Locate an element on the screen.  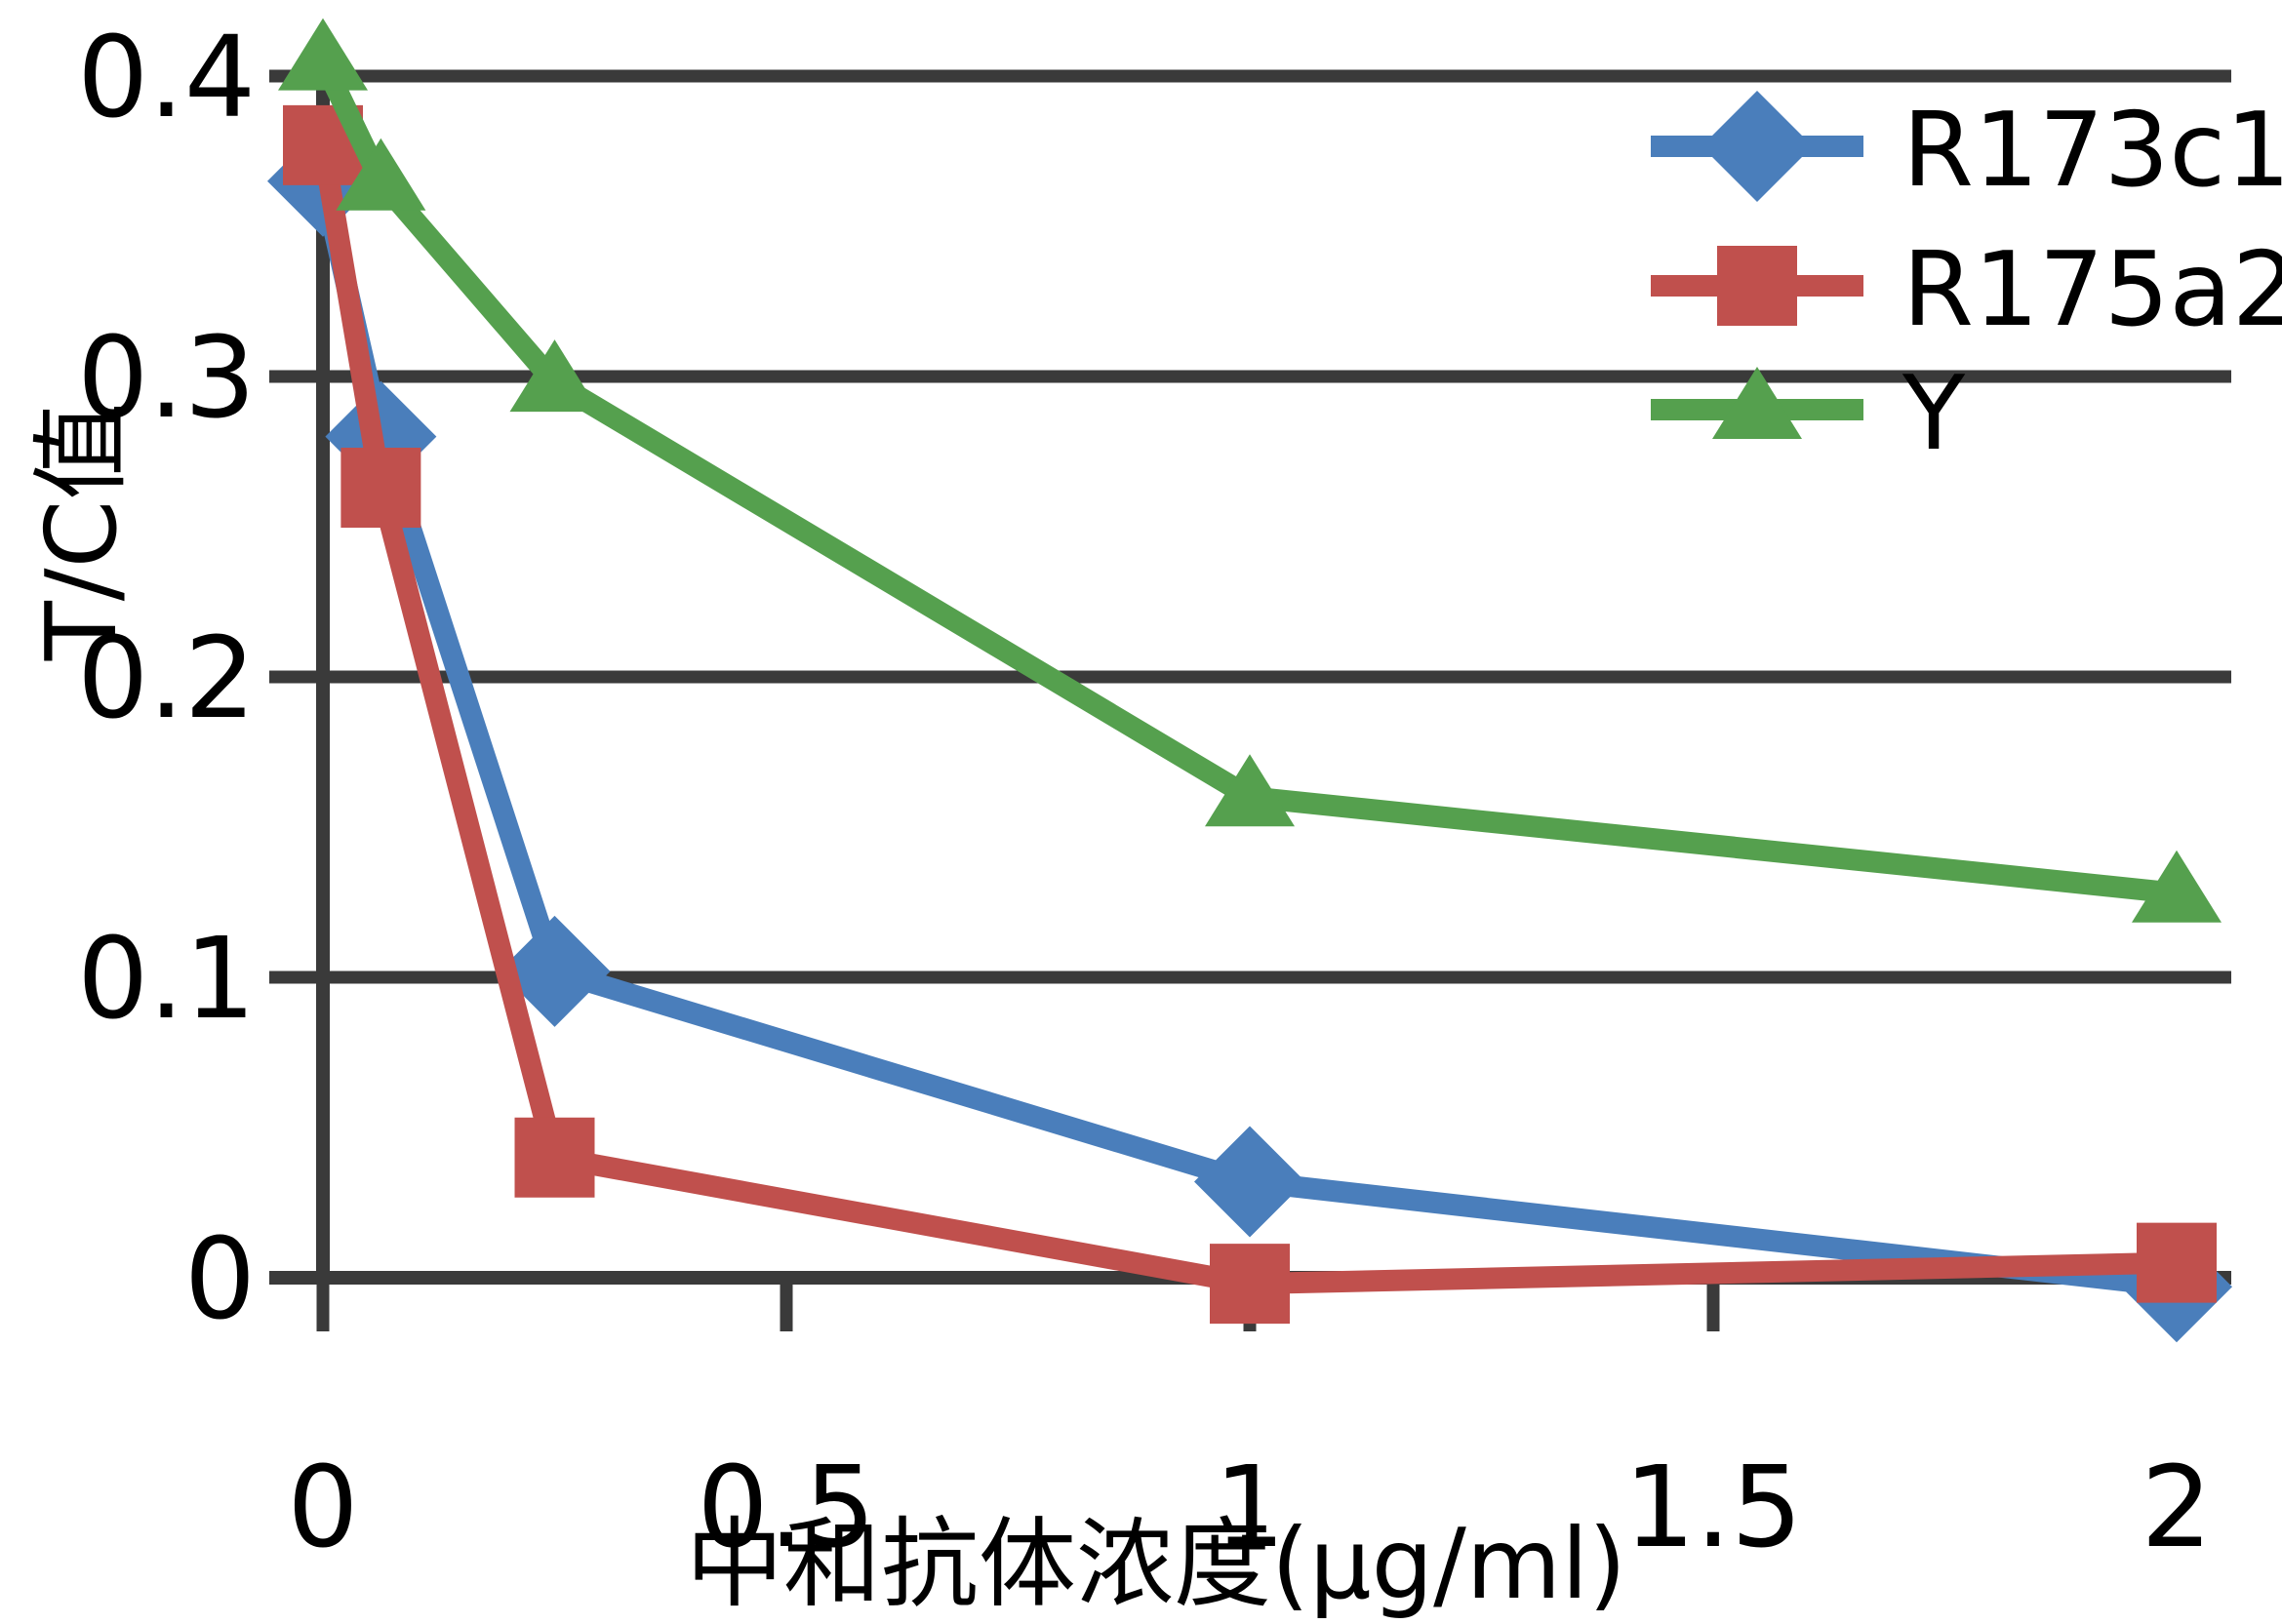
diamond-marker-icon is located at coordinates (1757, 147).